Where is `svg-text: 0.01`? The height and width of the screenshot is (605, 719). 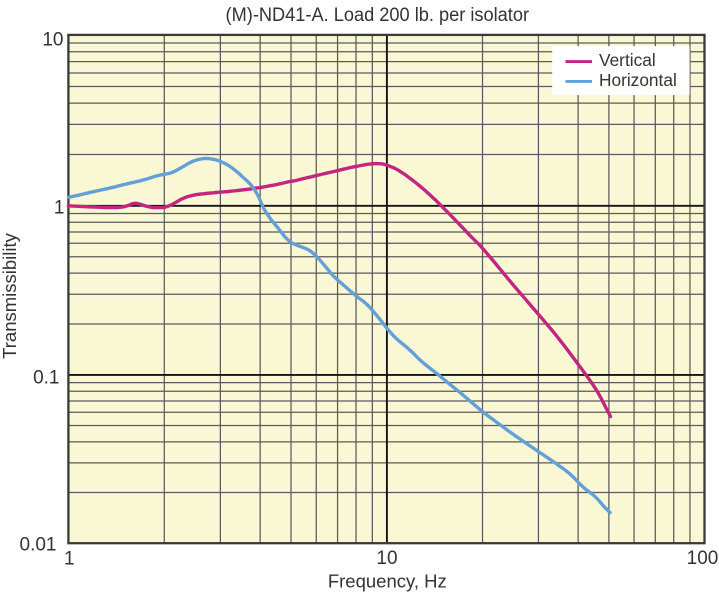
svg-text: 0.01 is located at coordinates (38, 545).